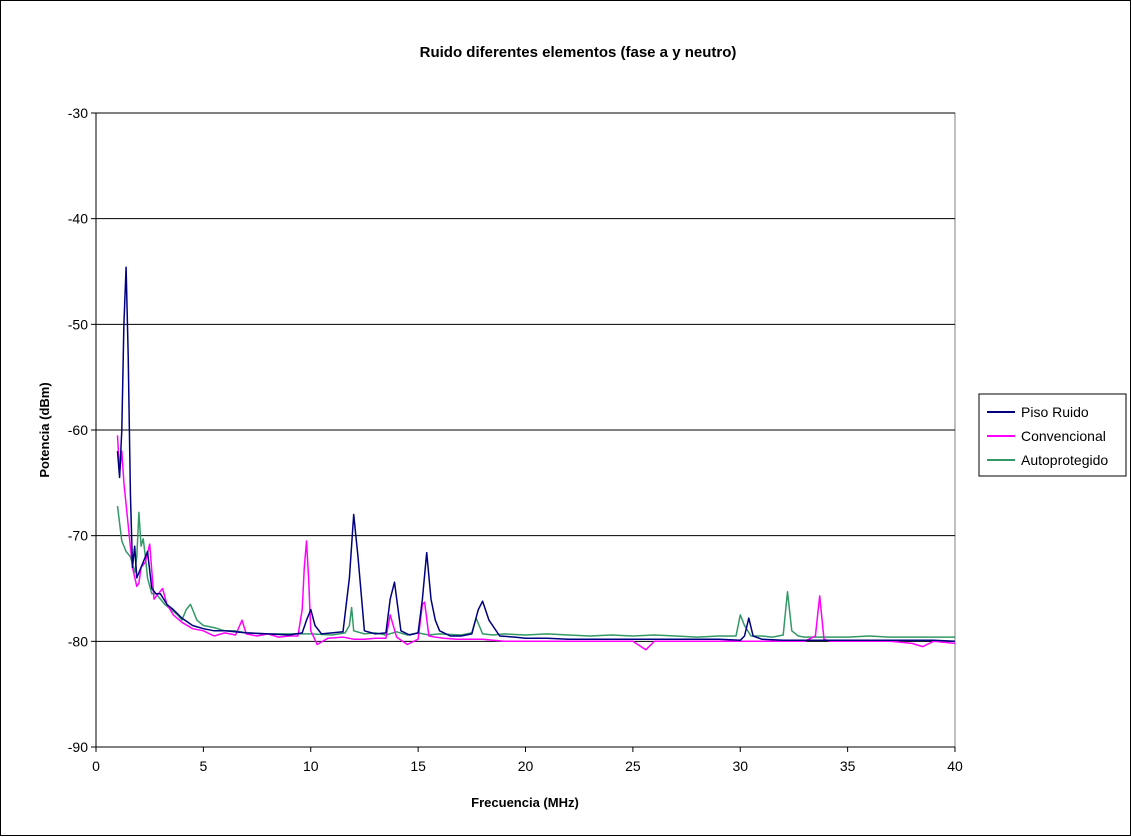 The image size is (1131, 837). Describe the element at coordinates (78, 430) in the screenshot. I see `y-tick-label: -60` at that location.